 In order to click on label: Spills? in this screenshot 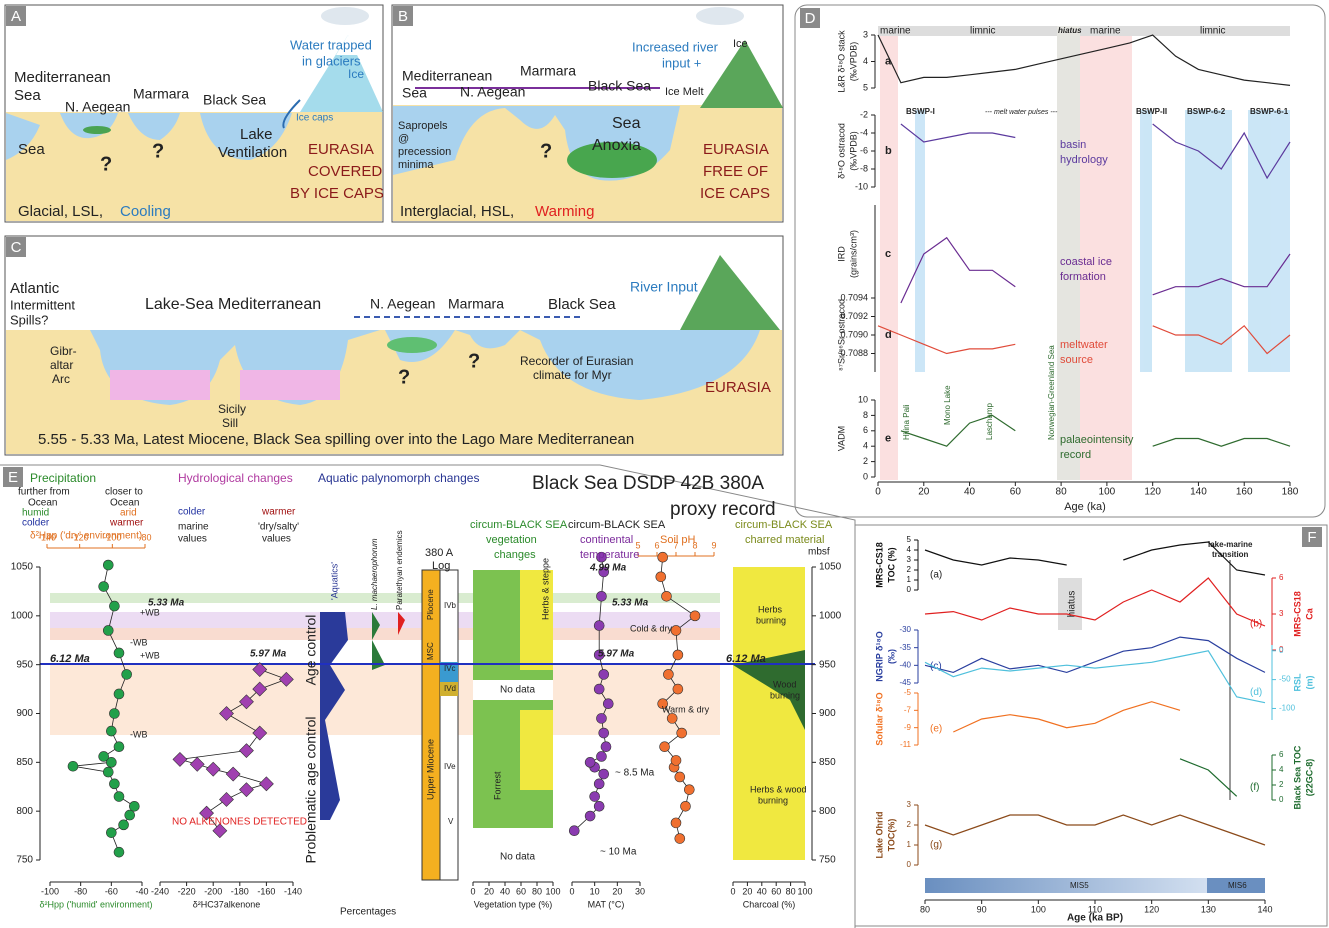, I will do `click(29, 319)`.